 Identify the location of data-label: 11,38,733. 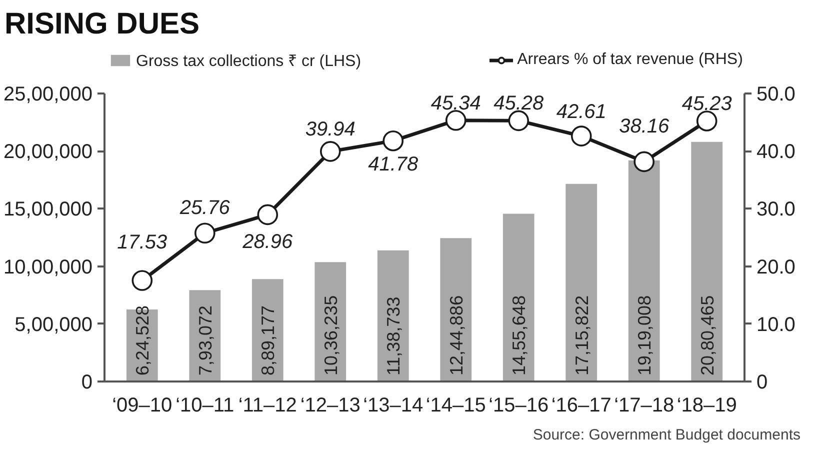
(394, 336).